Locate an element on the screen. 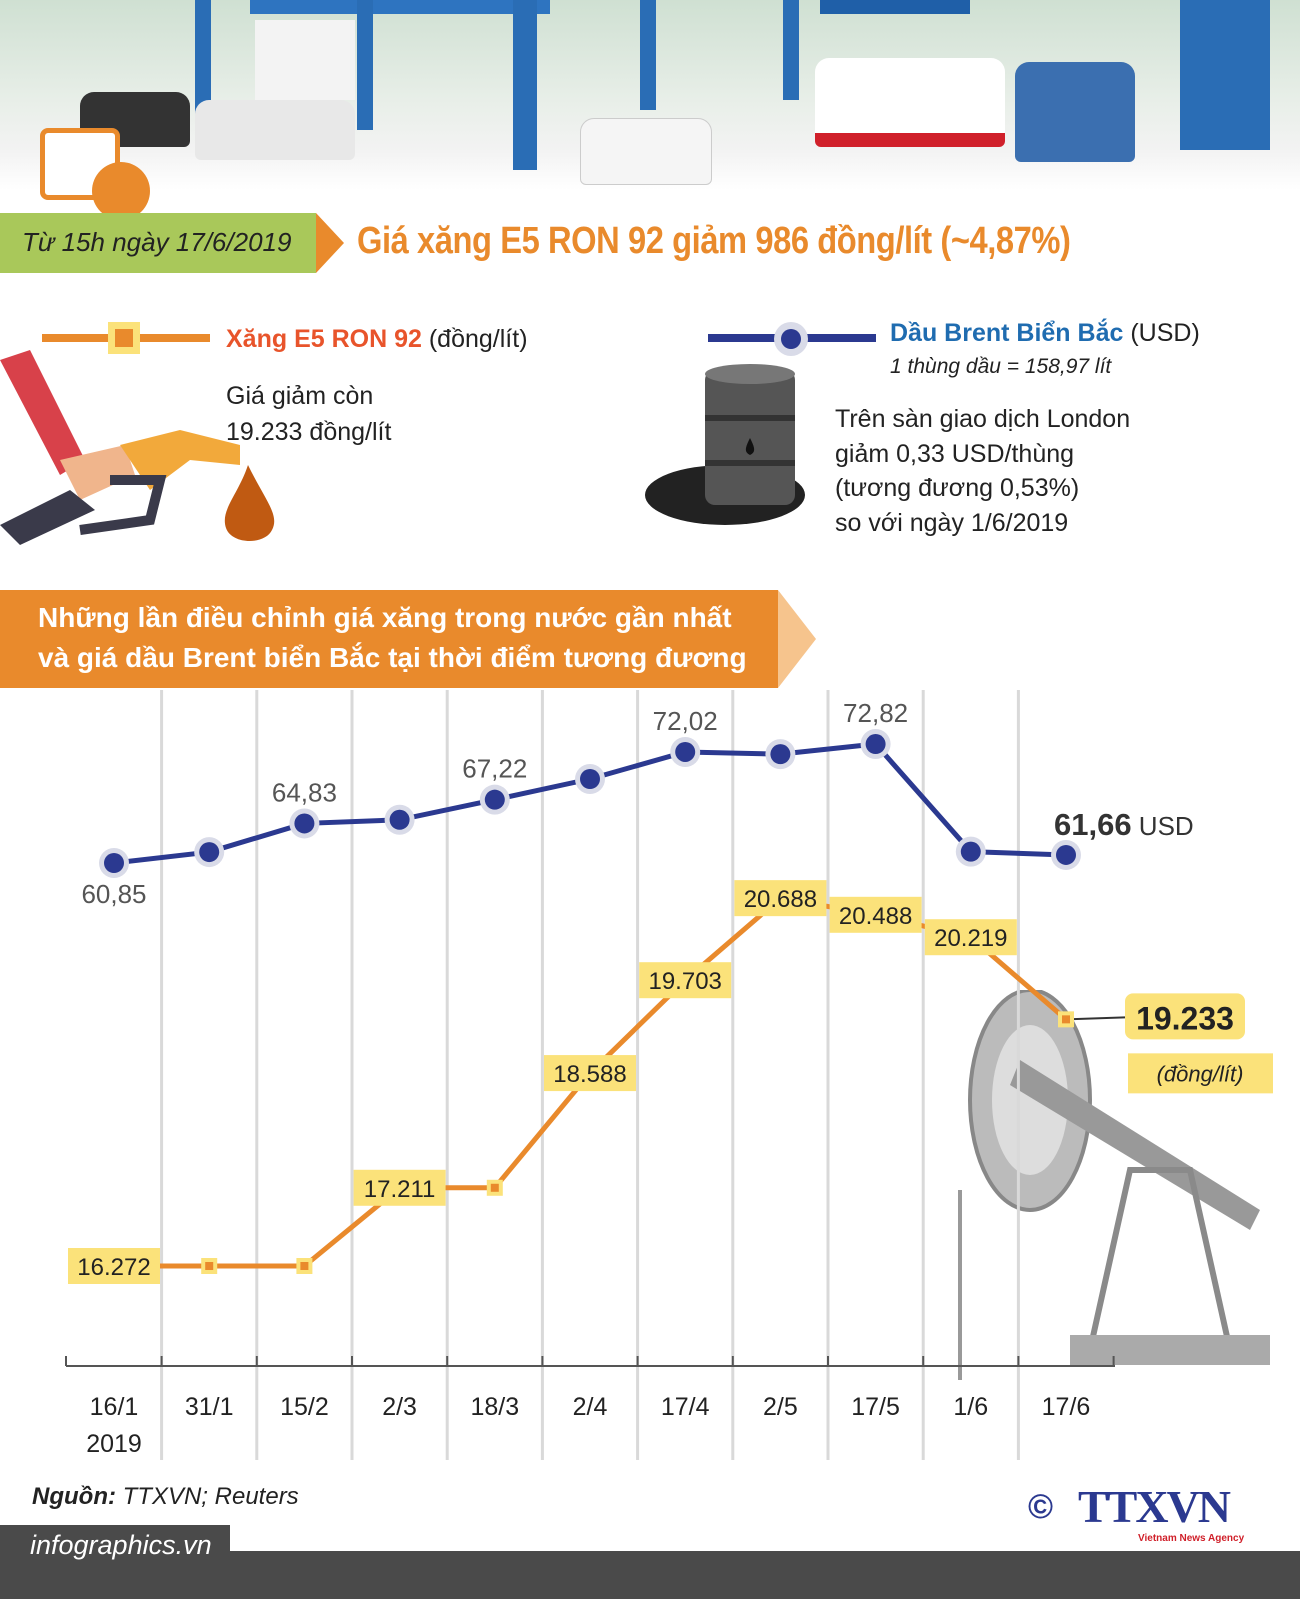 This screenshot has height=1599, width=1300. gasoline-data-label: 16.272 is located at coordinates (113, 1267).